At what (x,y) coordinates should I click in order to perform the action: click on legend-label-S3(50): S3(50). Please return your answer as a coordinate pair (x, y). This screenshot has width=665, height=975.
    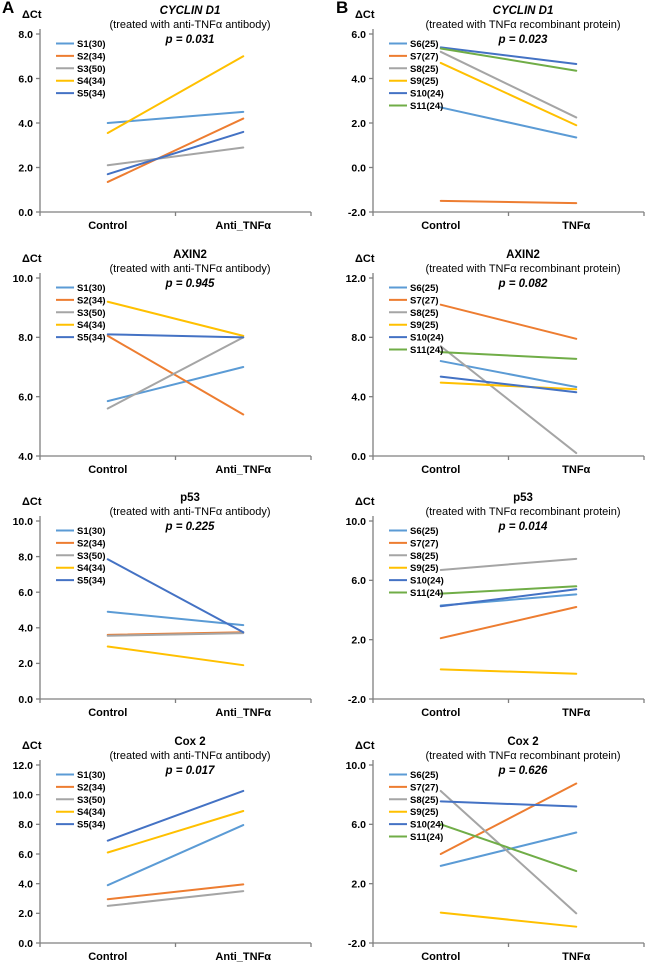
    Looking at the image, I should click on (91, 556).